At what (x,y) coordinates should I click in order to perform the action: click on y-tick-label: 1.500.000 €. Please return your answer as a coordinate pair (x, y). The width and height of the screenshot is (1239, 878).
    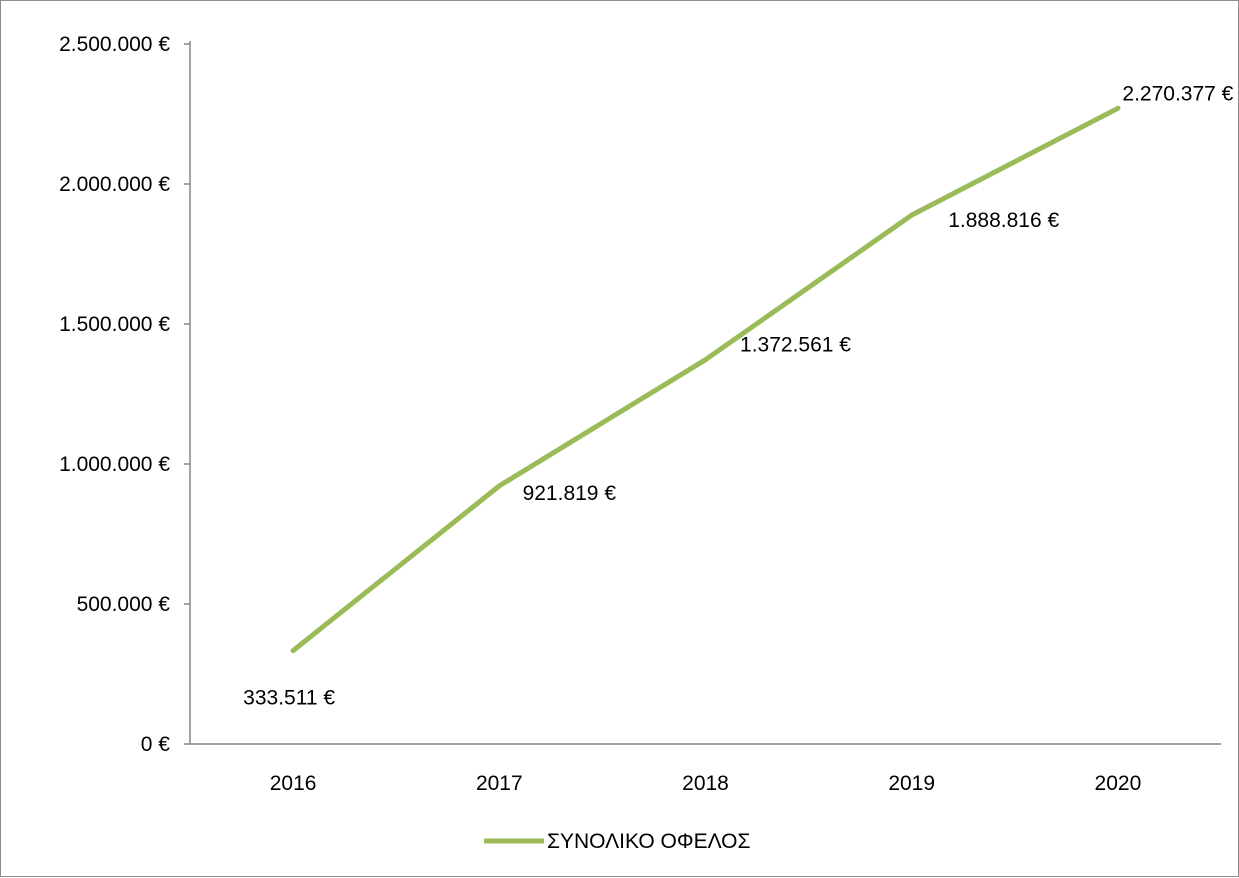
    Looking at the image, I should click on (114, 324).